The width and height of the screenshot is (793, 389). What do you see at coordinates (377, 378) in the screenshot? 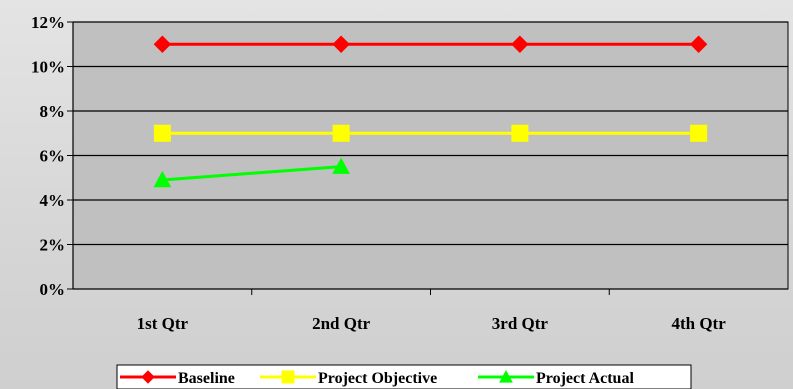
I see `legend-label-2: Project Objective` at bounding box center [377, 378].